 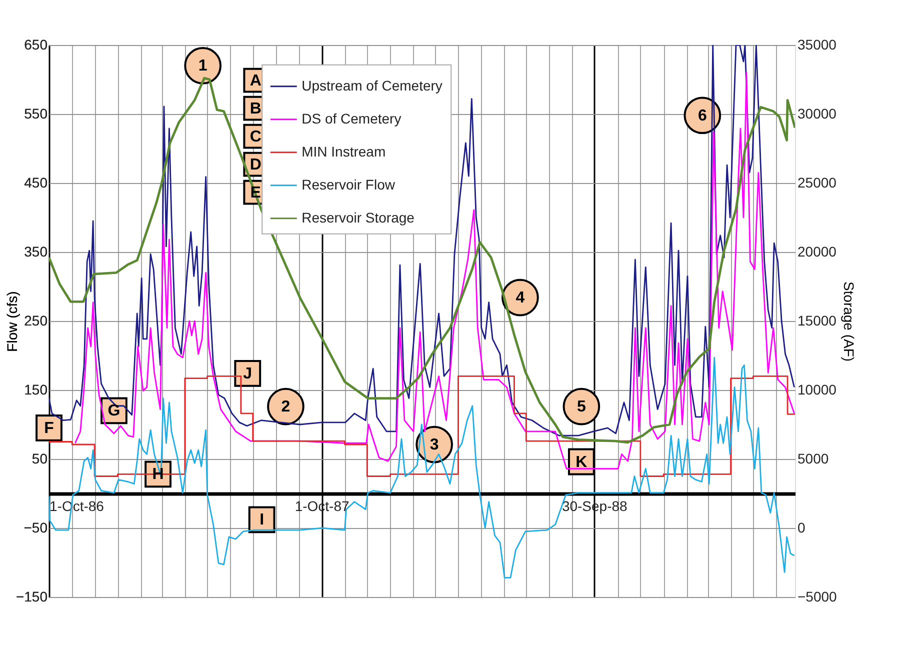 I want to click on y2-tick-label: 5000, so click(x=813, y=458).